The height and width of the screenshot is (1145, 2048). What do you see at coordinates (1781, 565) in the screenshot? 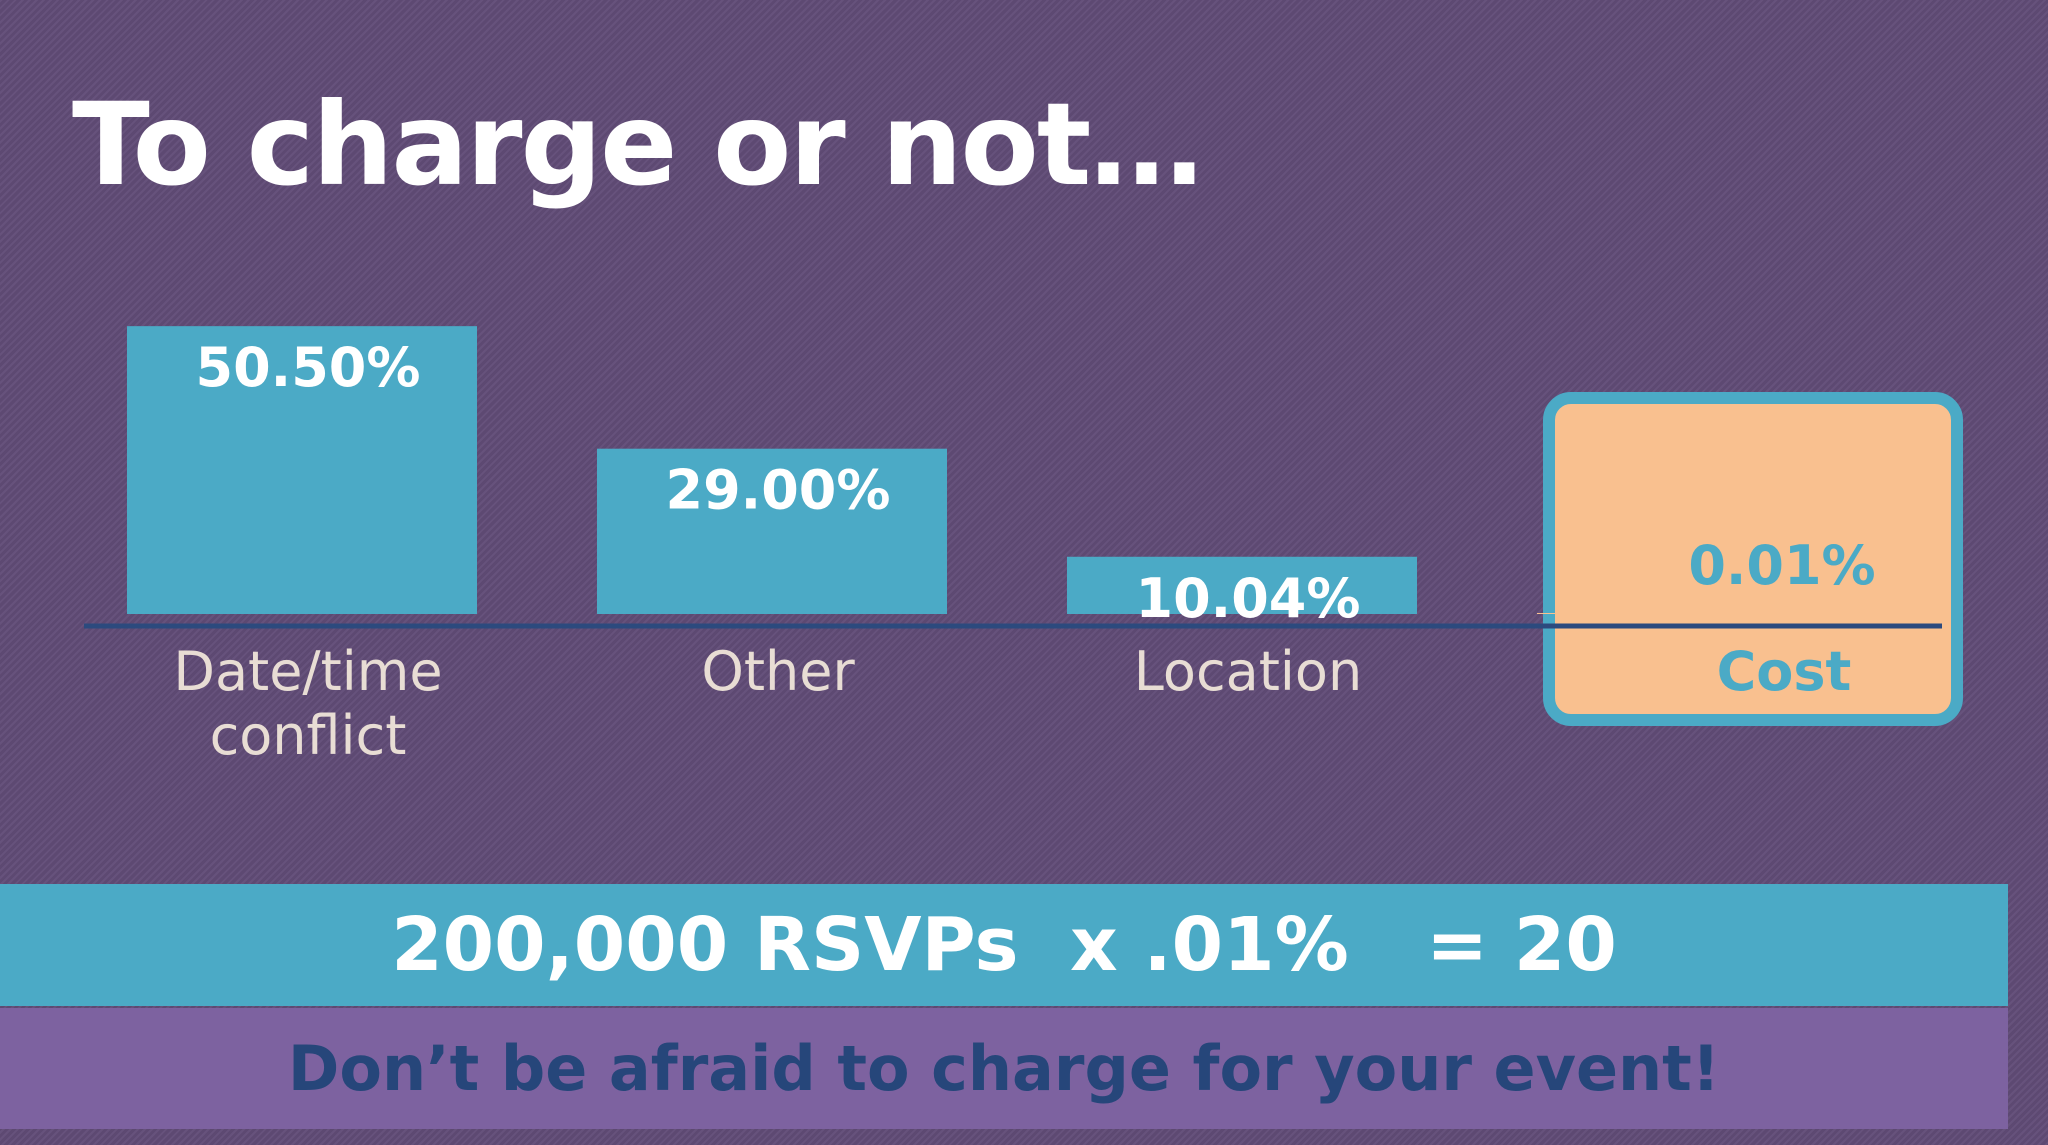
I see `bar-value-label-cost: 0.01%` at bounding box center [1781, 565].